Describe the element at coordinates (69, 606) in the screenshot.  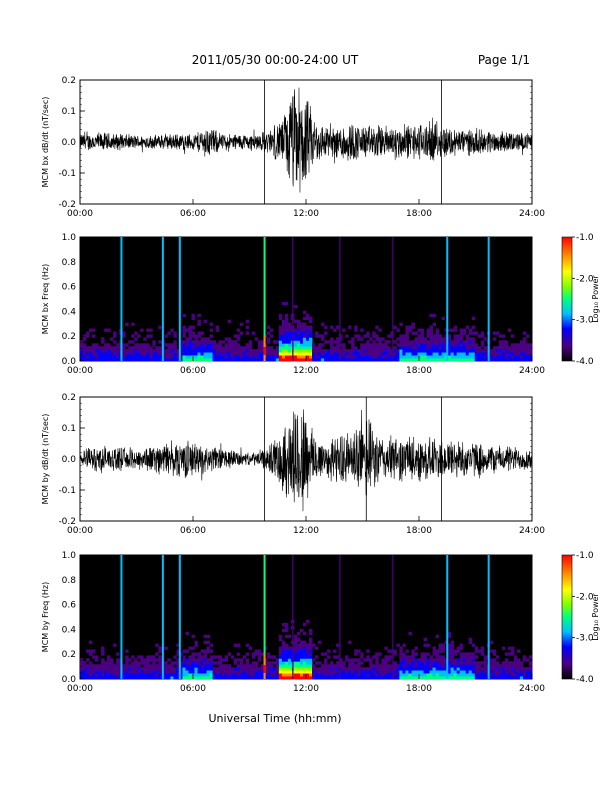
I see `y-tick-label: 0.6` at that location.